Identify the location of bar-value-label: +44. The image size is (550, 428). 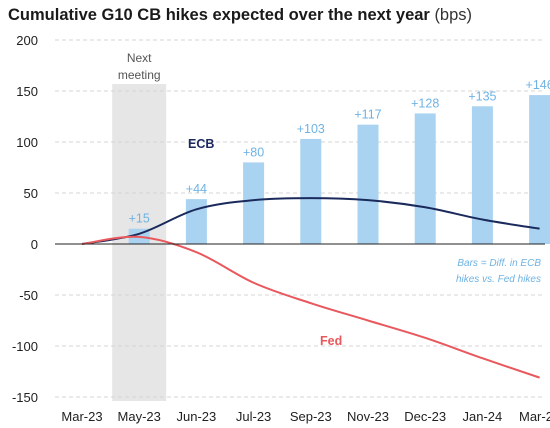
(196, 189).